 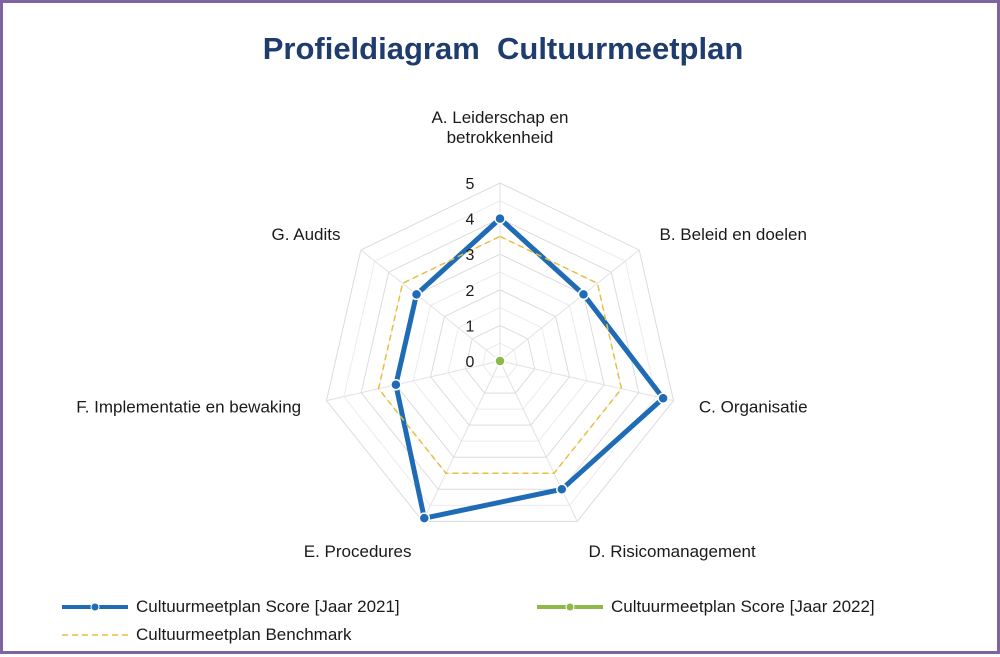 I want to click on axis-label: B. Beleid en doelen, so click(x=732, y=234).